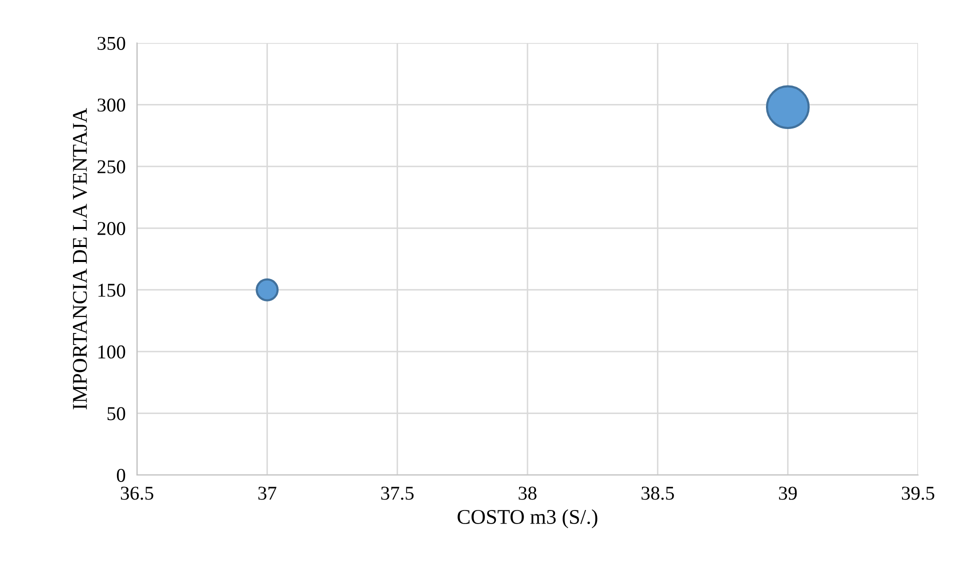 This screenshot has width=956, height=581. Describe the element at coordinates (527, 493) in the screenshot. I see `x-tick-label: 38` at that location.